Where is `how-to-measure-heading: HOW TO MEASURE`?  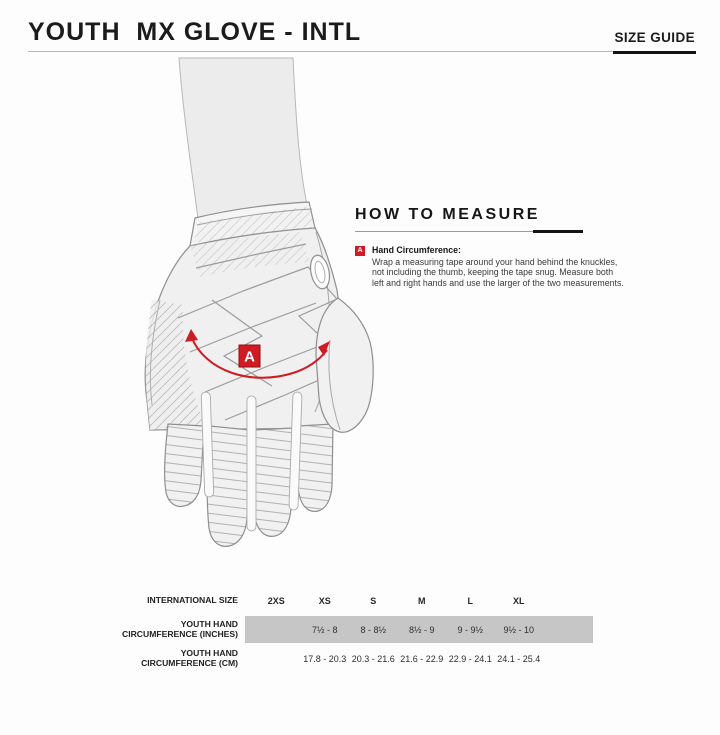
how-to-measure-heading: HOW TO MEASURE is located at coordinates (447, 214).